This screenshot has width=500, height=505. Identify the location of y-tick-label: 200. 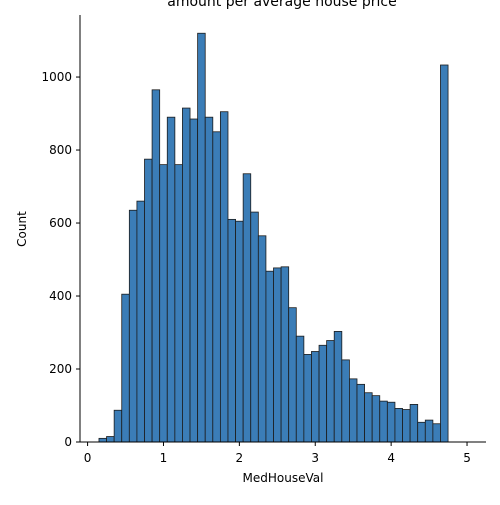
(60, 369).